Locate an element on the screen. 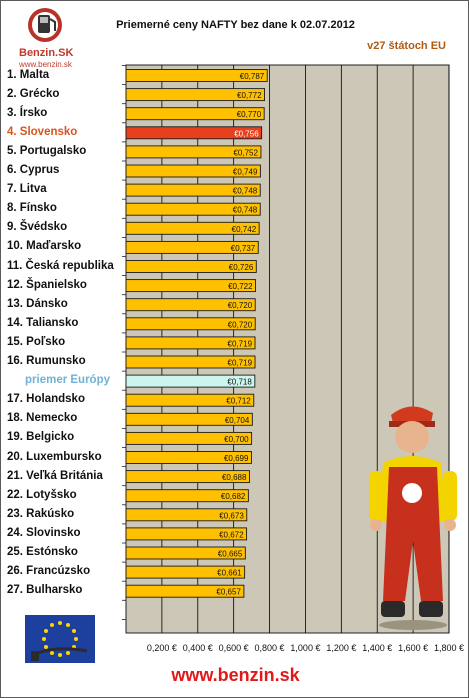 This screenshot has height=698, width=469. category-label: 14. Taliansko is located at coordinates (43, 322).